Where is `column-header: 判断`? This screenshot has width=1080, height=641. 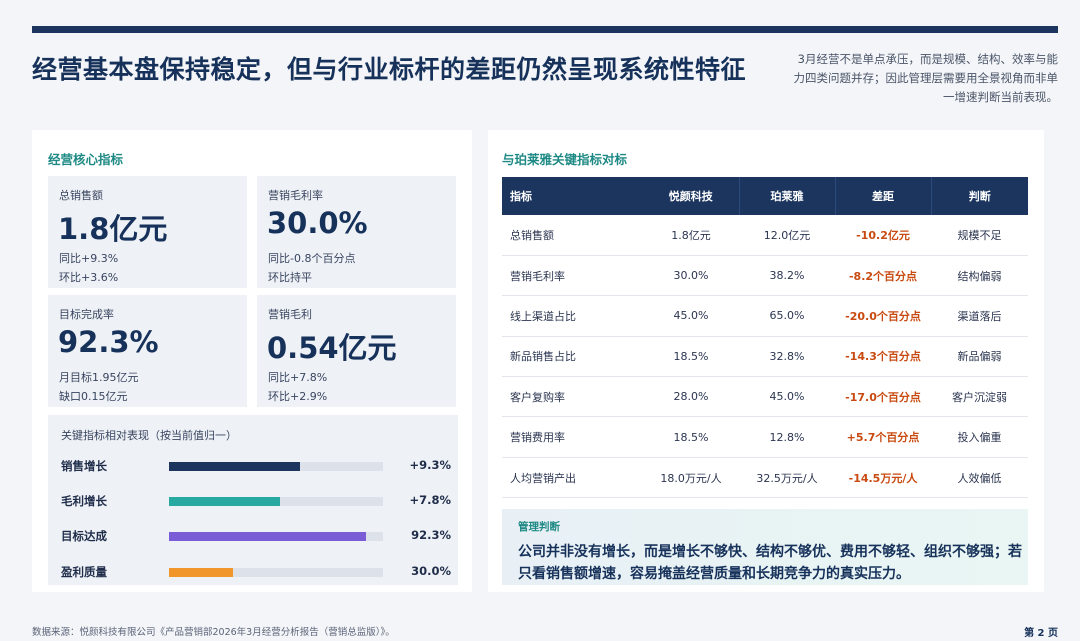
column-header: 判断 is located at coordinates (979, 196).